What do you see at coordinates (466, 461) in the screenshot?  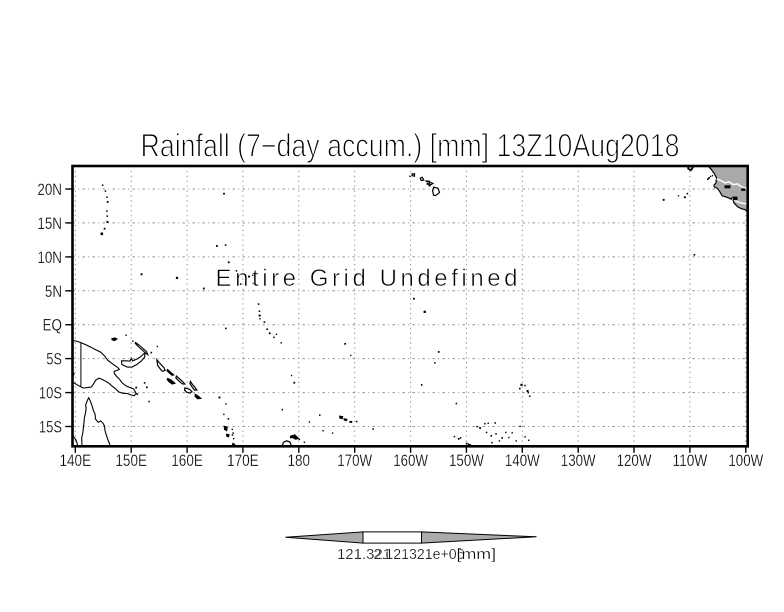 I see `svg-text: 150W` at bounding box center [466, 461].